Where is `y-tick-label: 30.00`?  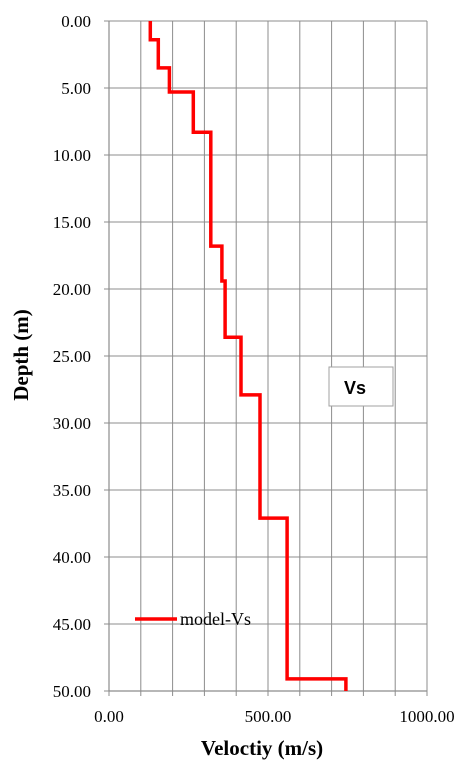 y-tick-label: 30.00 is located at coordinates (72, 423).